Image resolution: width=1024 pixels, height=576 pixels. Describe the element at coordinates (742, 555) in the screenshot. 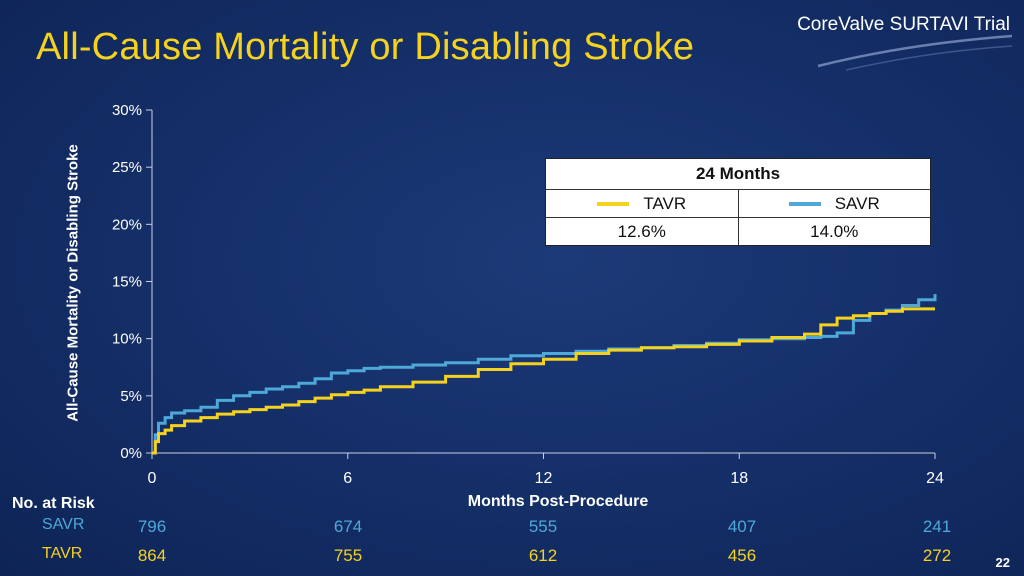

I see `at-risk-value: 456` at that location.